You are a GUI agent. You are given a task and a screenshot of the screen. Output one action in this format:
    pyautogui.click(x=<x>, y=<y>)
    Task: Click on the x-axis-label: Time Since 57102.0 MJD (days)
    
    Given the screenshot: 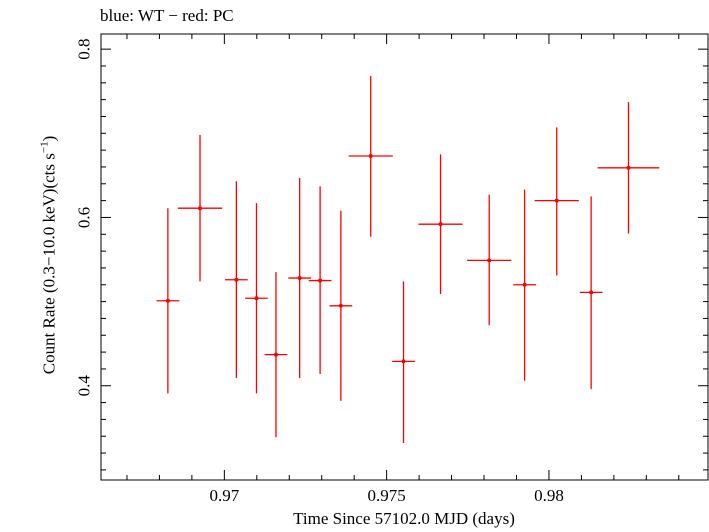 What is the action you would take?
    pyautogui.click(x=404, y=518)
    